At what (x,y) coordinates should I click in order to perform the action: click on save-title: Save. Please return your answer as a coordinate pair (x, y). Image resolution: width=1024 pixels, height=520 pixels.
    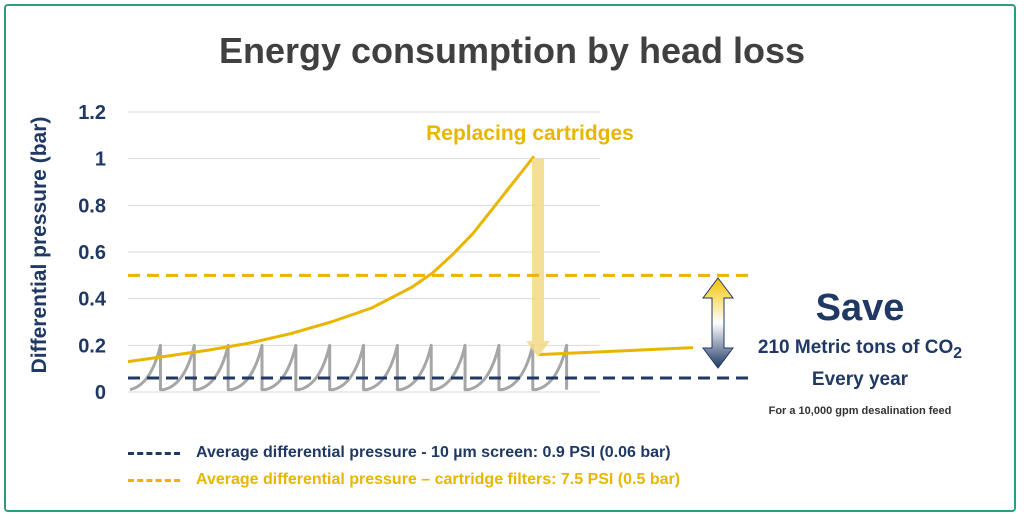
    Looking at the image, I should click on (860, 308).